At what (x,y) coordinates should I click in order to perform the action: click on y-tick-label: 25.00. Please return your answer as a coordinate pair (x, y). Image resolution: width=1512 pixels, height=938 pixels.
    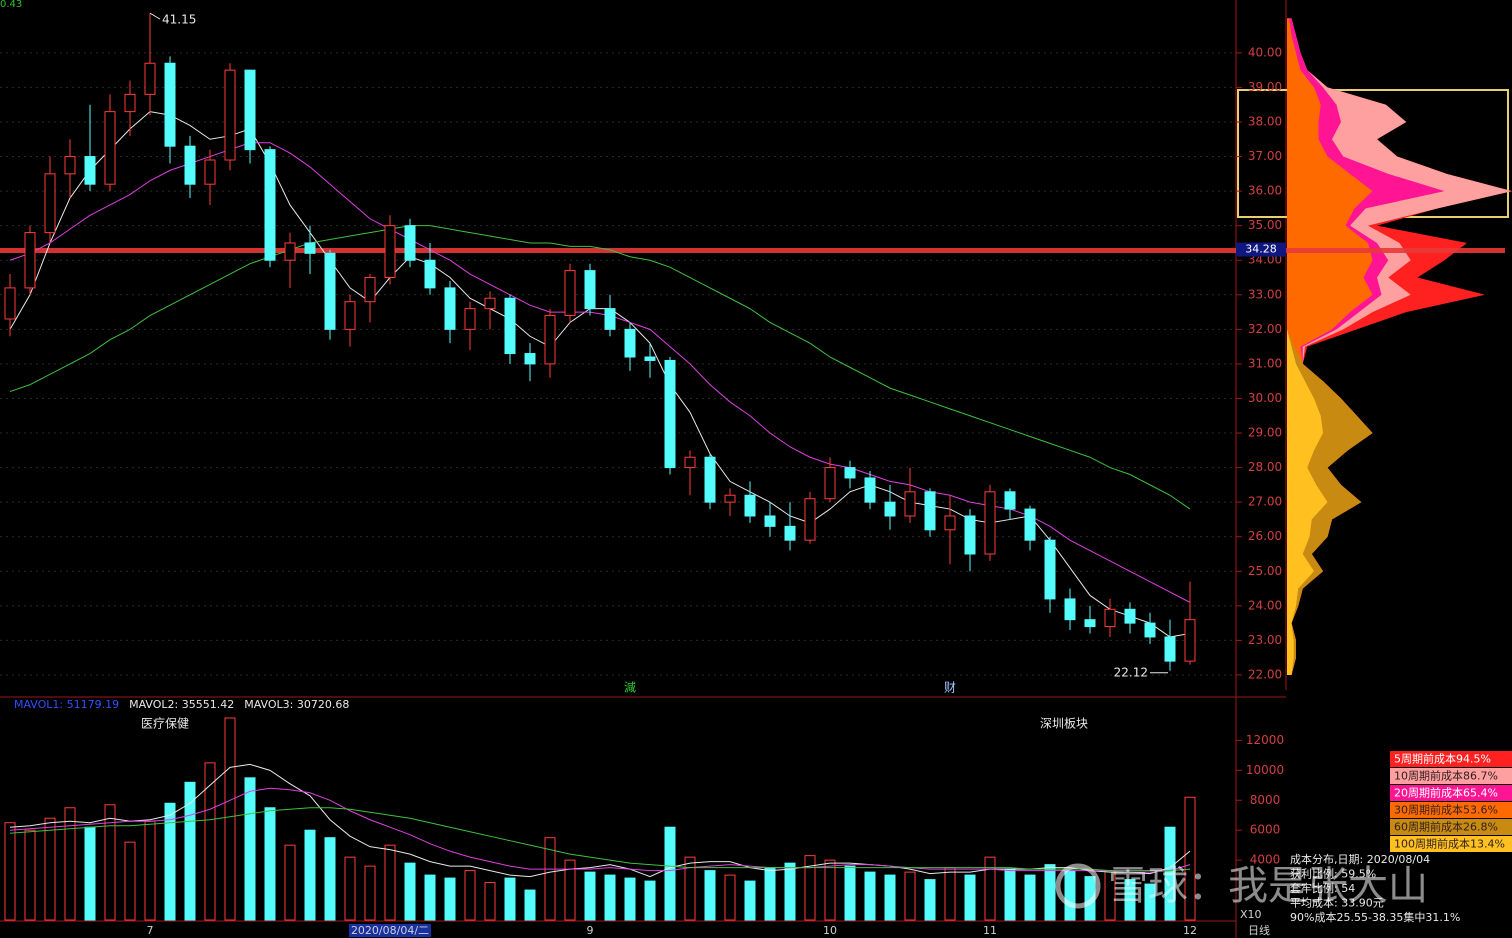
    Looking at the image, I should click on (1265, 571).